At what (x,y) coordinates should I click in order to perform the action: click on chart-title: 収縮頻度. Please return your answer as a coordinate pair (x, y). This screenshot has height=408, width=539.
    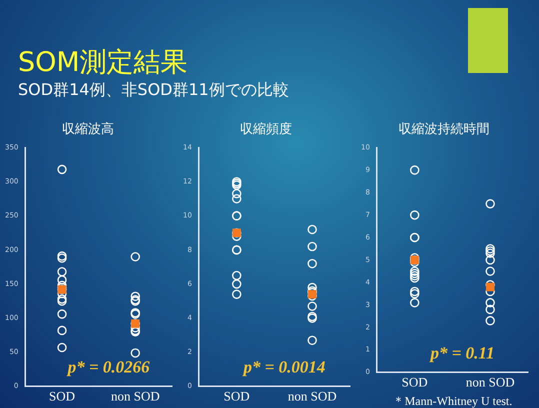
    Looking at the image, I should click on (266, 129).